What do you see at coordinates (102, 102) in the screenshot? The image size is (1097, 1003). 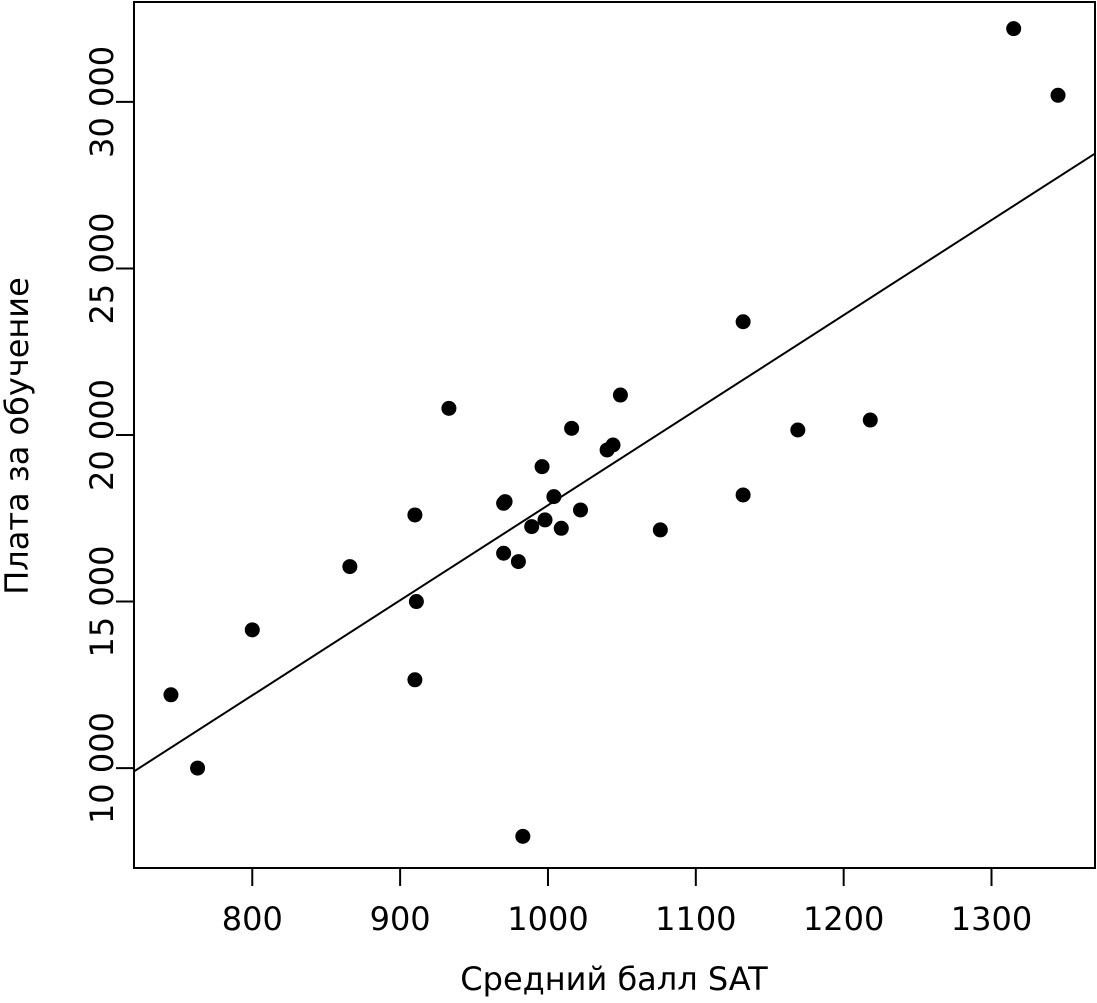 I see `y-tick-label: 30 000` at bounding box center [102, 102].